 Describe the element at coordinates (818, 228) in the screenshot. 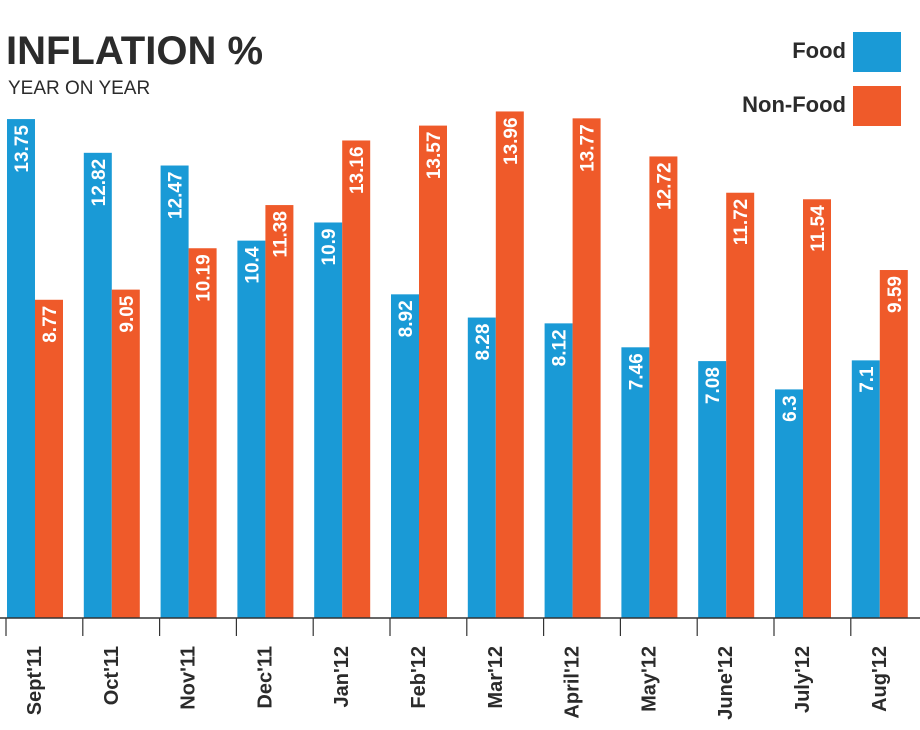

I see `data-label-non-food: 11.54` at that location.